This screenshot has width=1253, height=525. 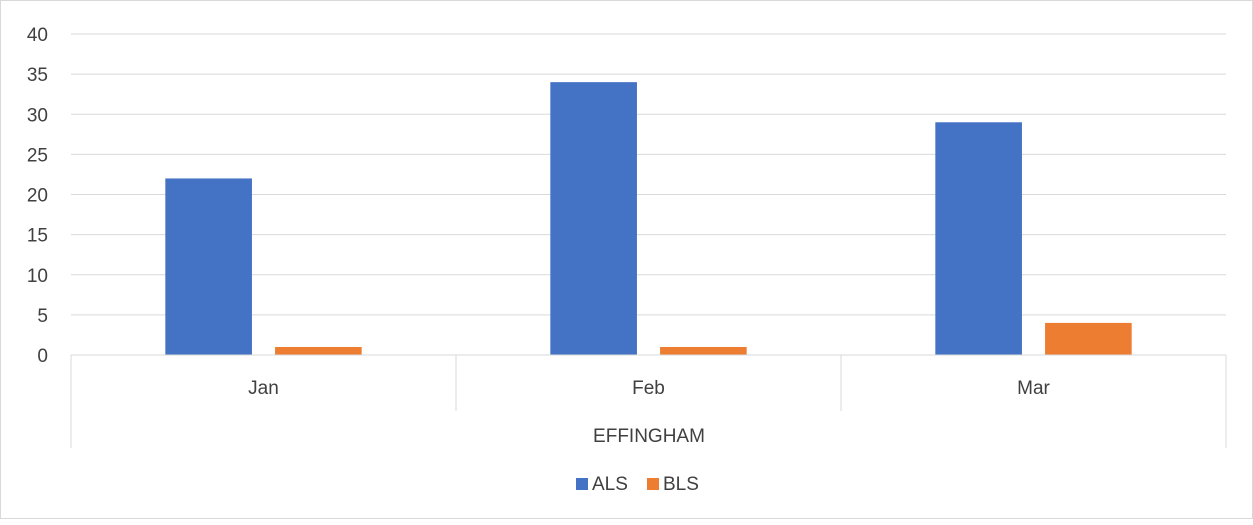 I want to click on y-tick-label: 40, so click(x=37, y=35).